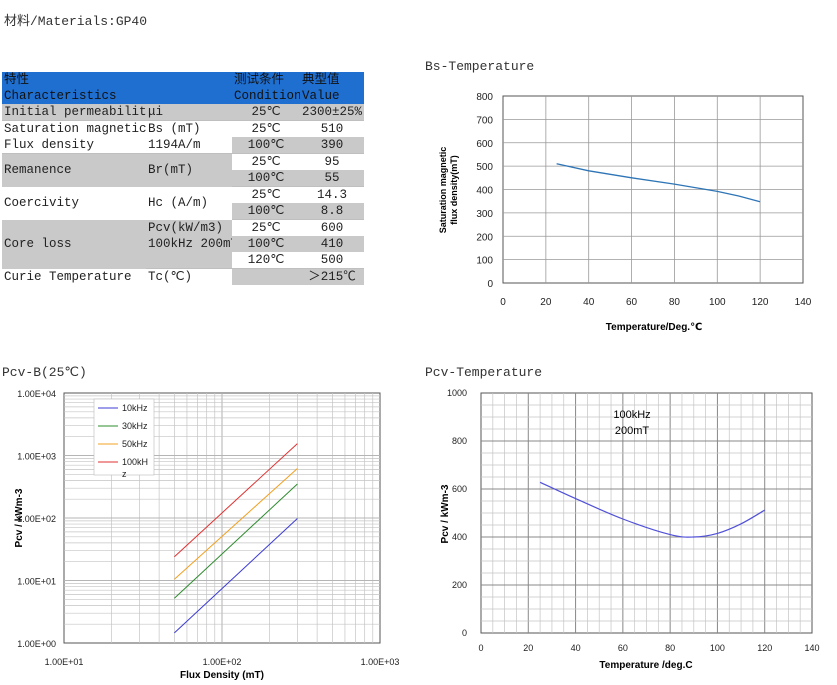  Describe the element at coordinates (124, 438) in the screenshot. I see `pcvb-legend: 10kHz 30kHz 50kHz 100kH z` at that location.